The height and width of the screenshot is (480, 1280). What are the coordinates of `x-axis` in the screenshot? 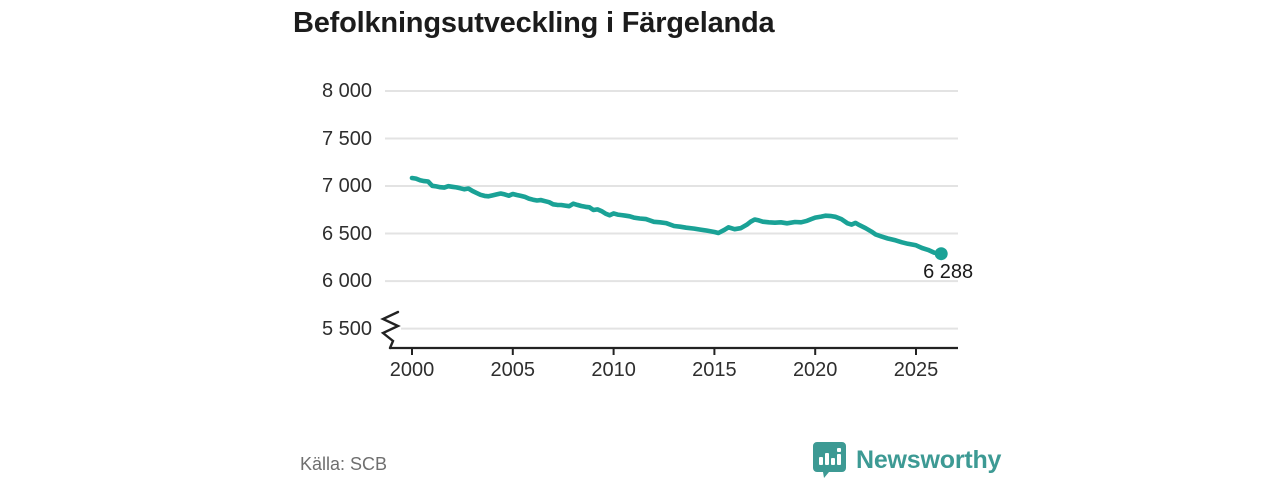 It's located at (674, 350).